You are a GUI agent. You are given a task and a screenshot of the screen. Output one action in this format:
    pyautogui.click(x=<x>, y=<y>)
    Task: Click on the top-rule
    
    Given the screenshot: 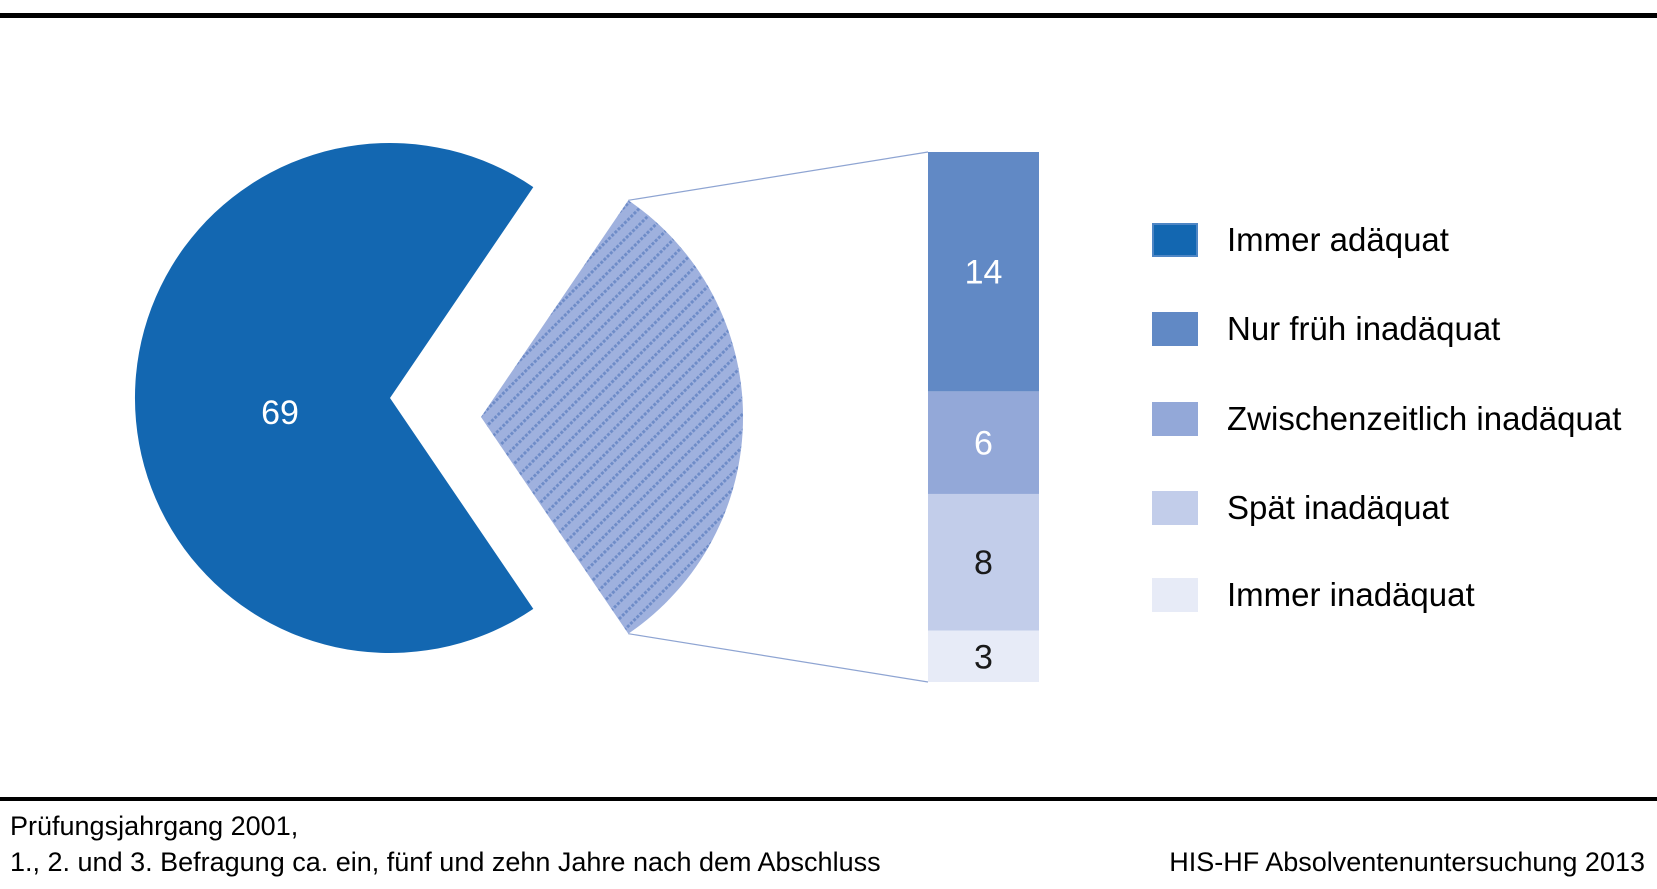 What is the action you would take?
    pyautogui.click(x=828, y=15)
    